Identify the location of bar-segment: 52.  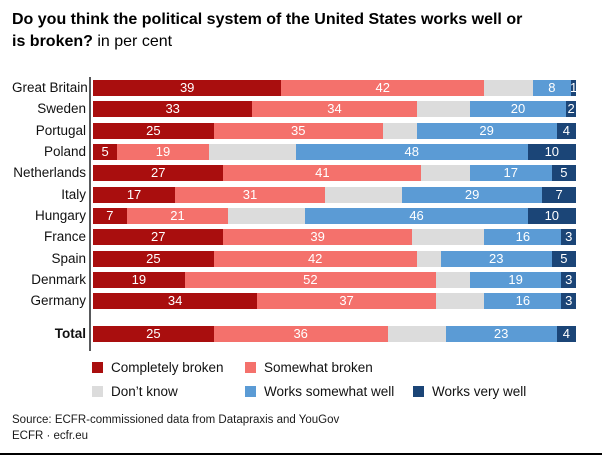
(310, 279).